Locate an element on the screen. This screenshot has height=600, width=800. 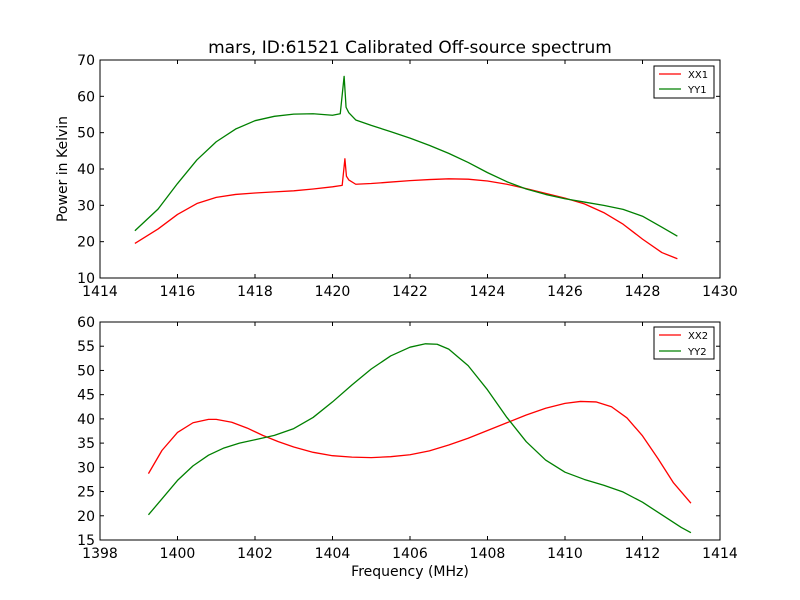
legend-top: XX1 YY1 is located at coordinates (684, 82).